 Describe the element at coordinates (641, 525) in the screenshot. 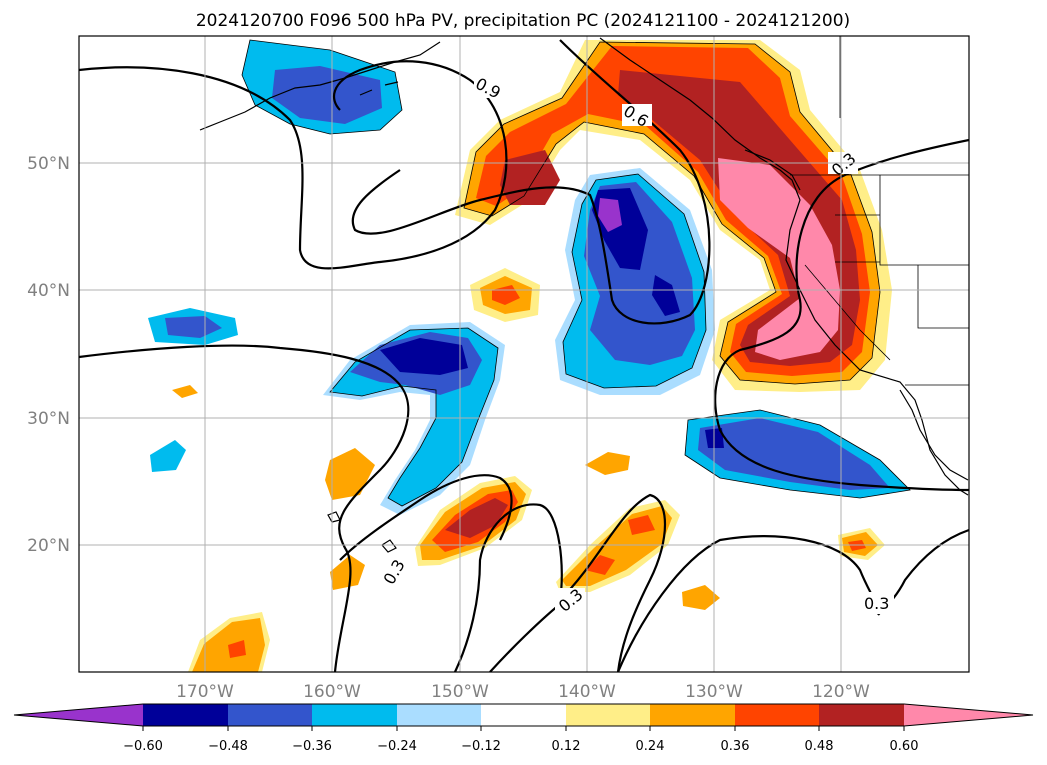

I see `pos-blob-s-36b` at that location.